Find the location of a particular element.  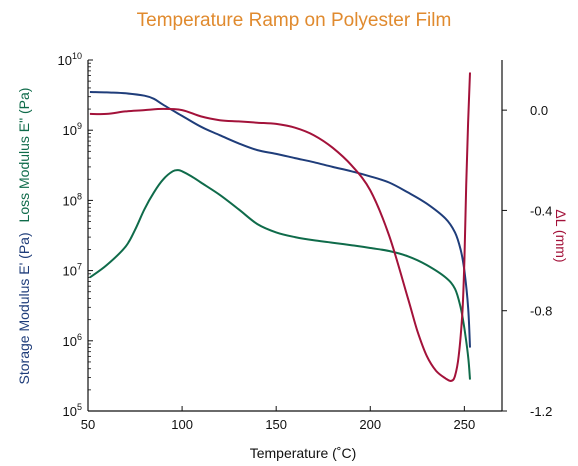

storage-modulus-label: Storage Modulus E' (Pa) is located at coordinates (24, 308).